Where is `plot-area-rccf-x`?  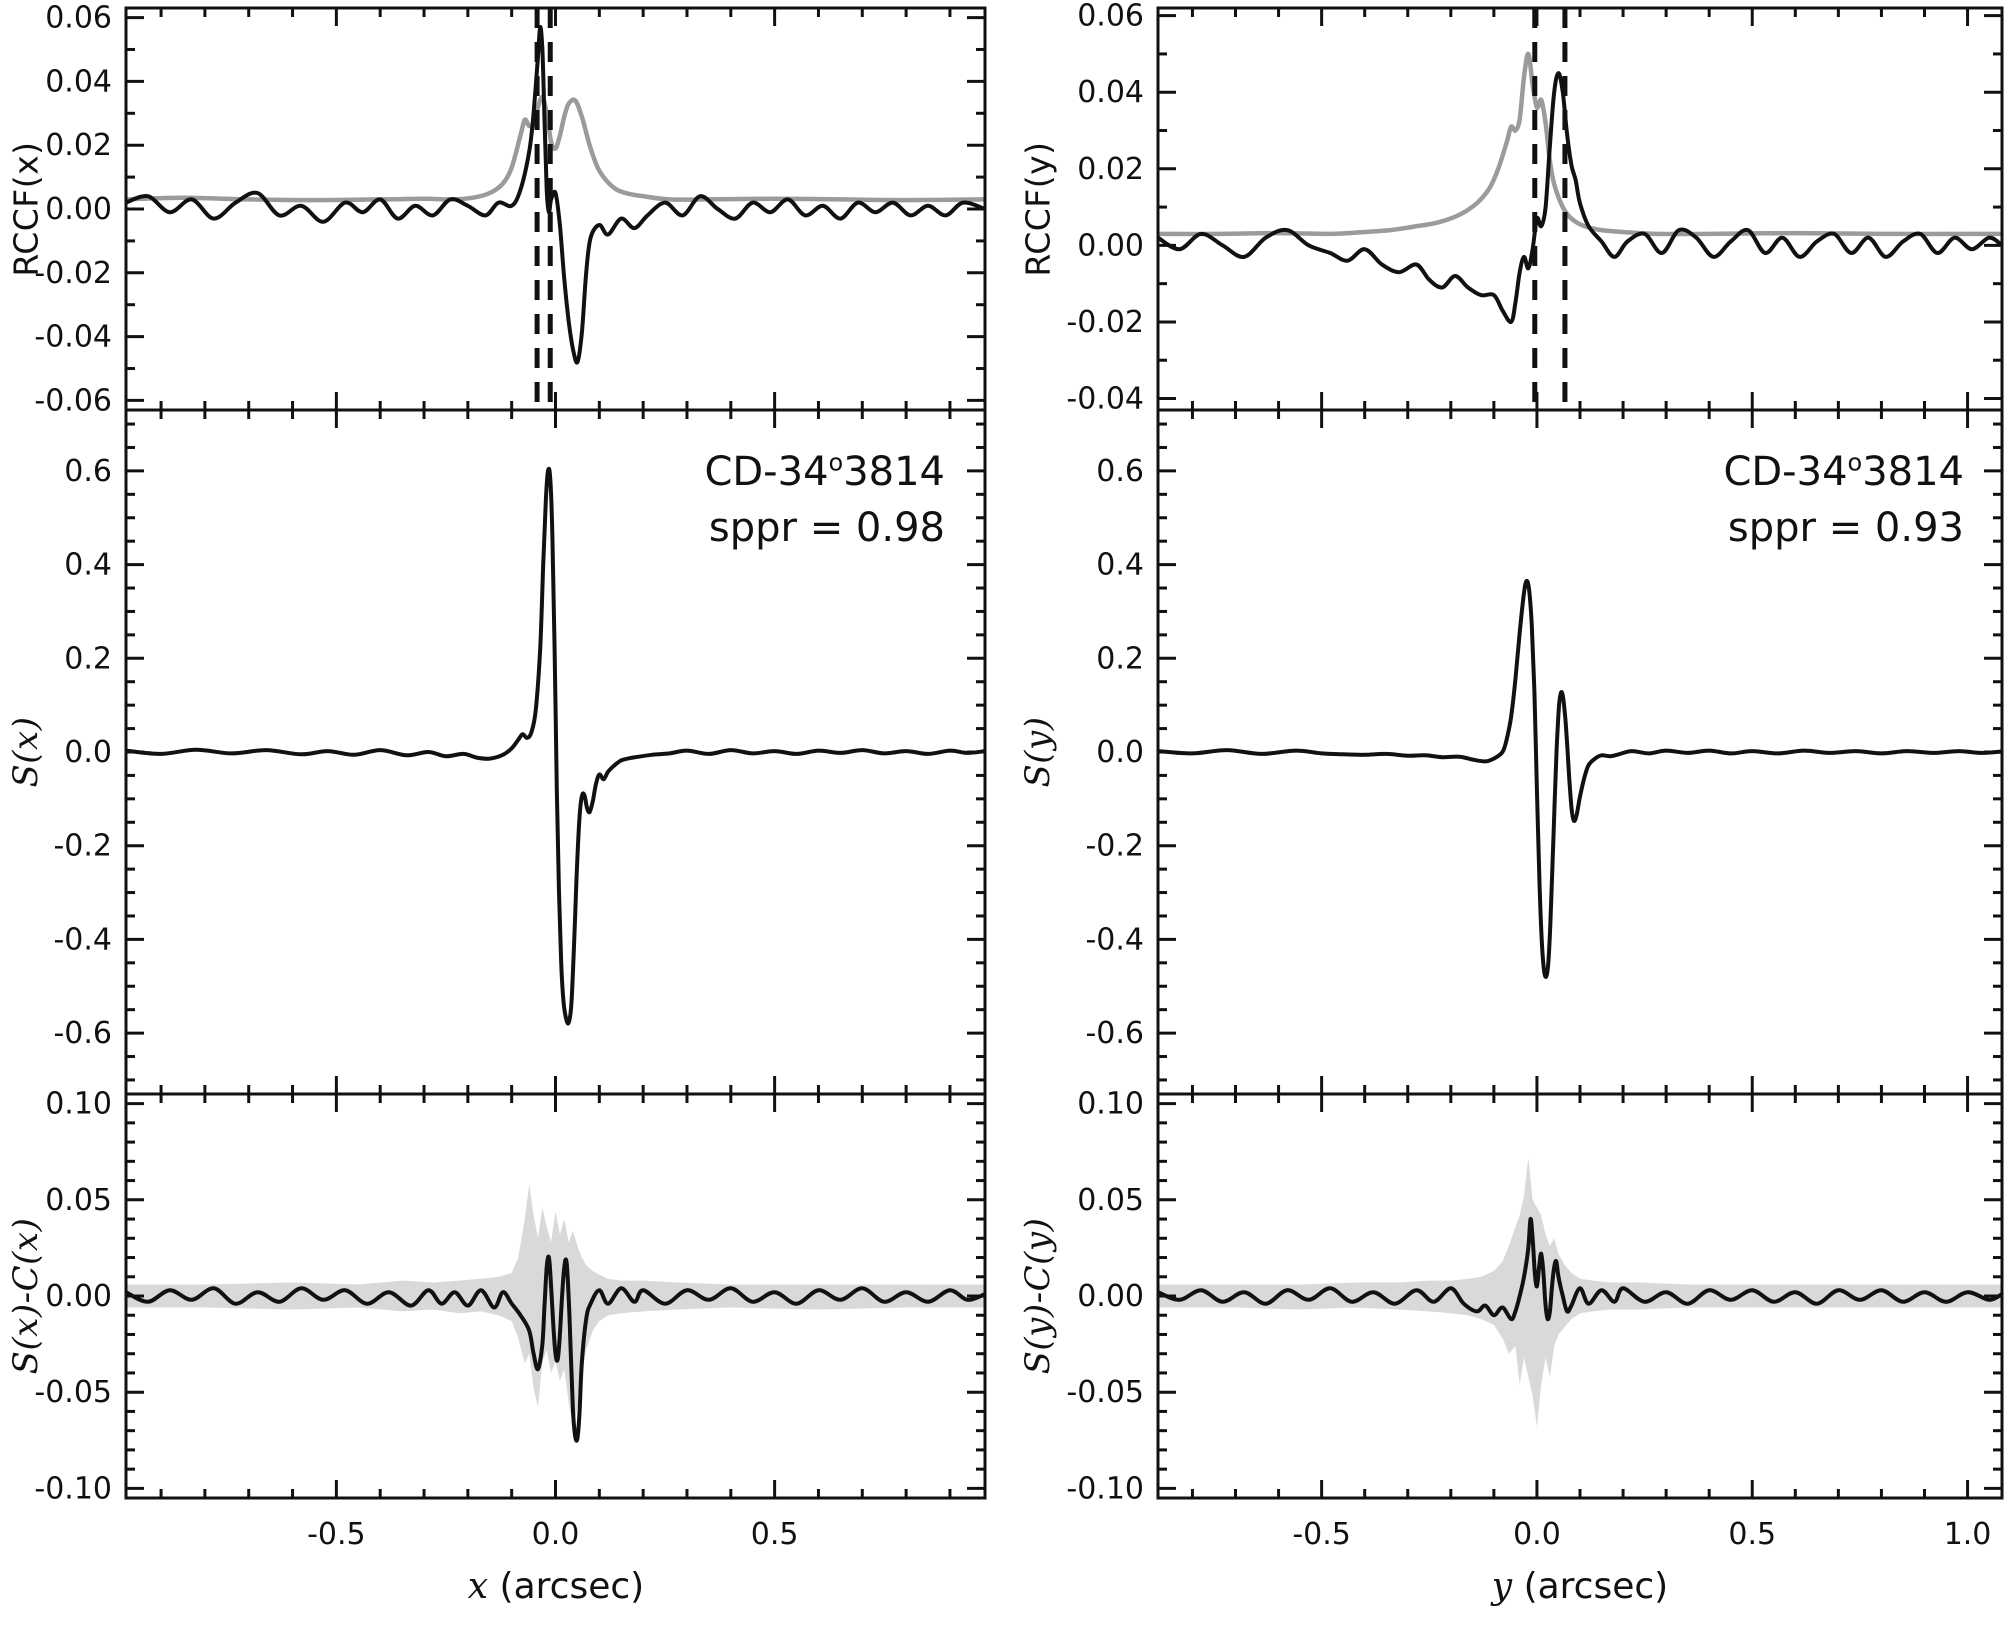
plot-area-rccf-x is located at coordinates (555, 209).